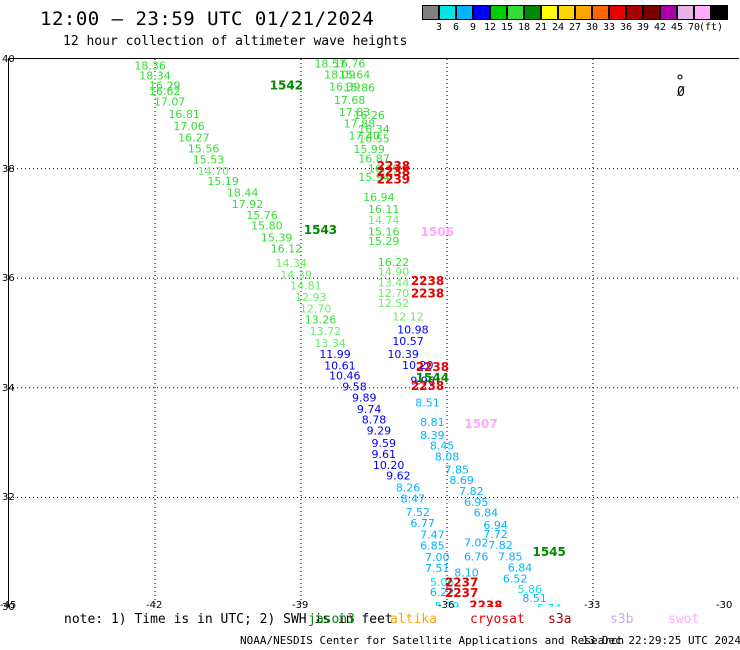  What do you see at coordinates (214, 171) in the screenshot?
I see `wave-height-value: 14.70` at bounding box center [214, 171].